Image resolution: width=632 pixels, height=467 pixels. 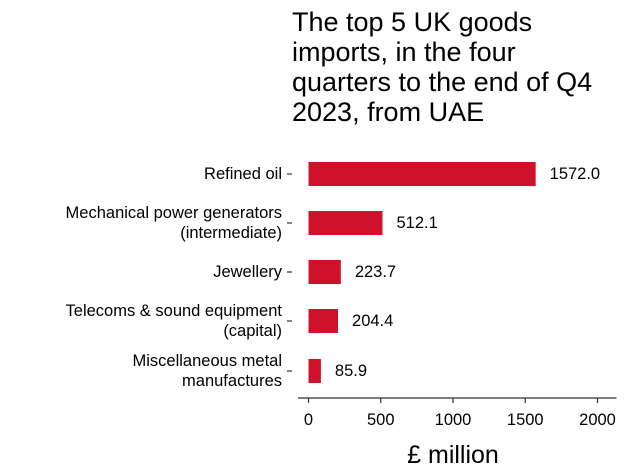 What do you see at coordinates (231, 233) in the screenshot?
I see `category-label: (intermediate)` at bounding box center [231, 233].